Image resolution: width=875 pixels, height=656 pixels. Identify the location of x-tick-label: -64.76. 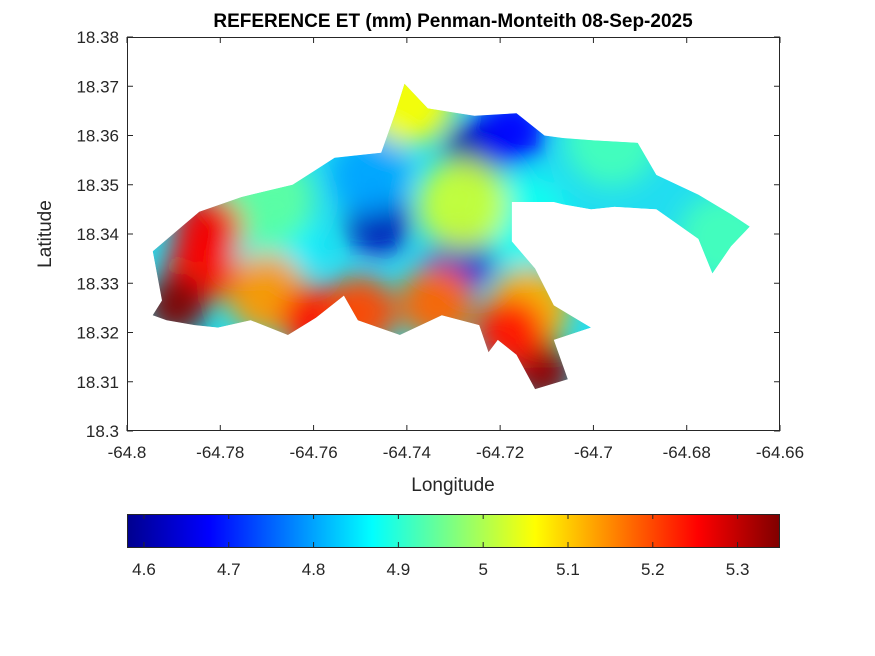
(313, 452).